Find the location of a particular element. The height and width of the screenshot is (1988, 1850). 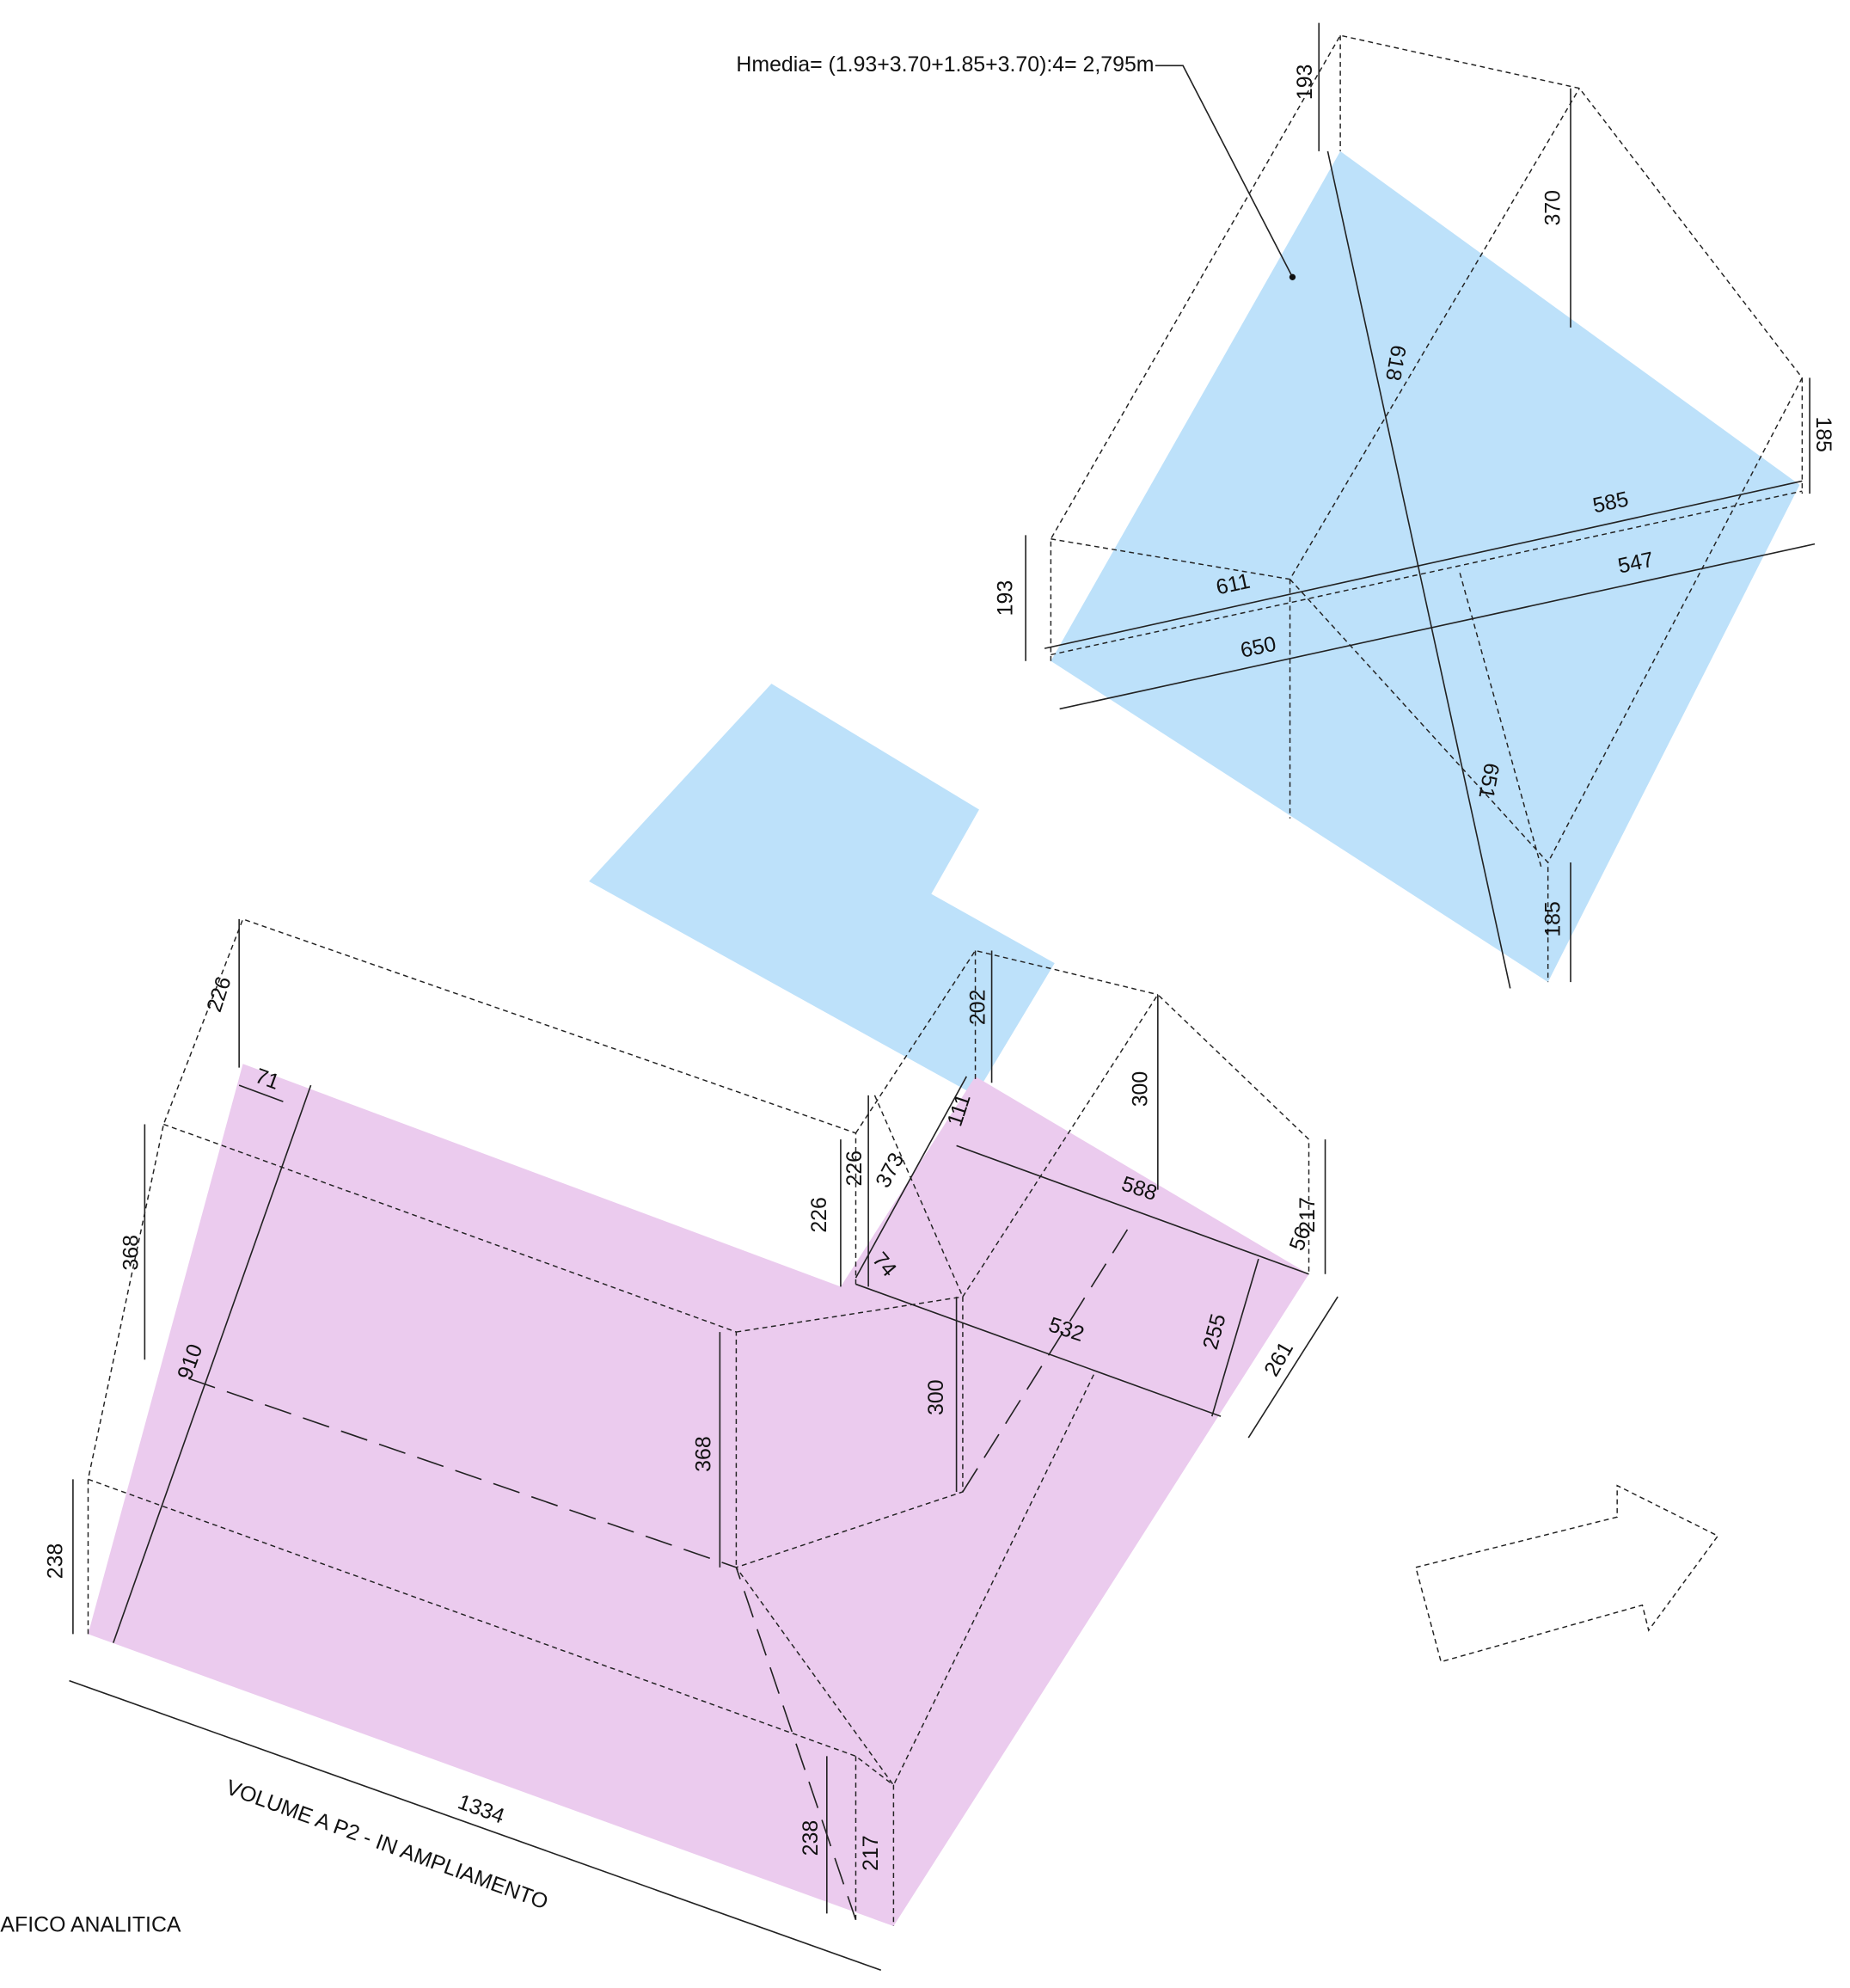

north-arrow is located at coordinates (1567, 1573).